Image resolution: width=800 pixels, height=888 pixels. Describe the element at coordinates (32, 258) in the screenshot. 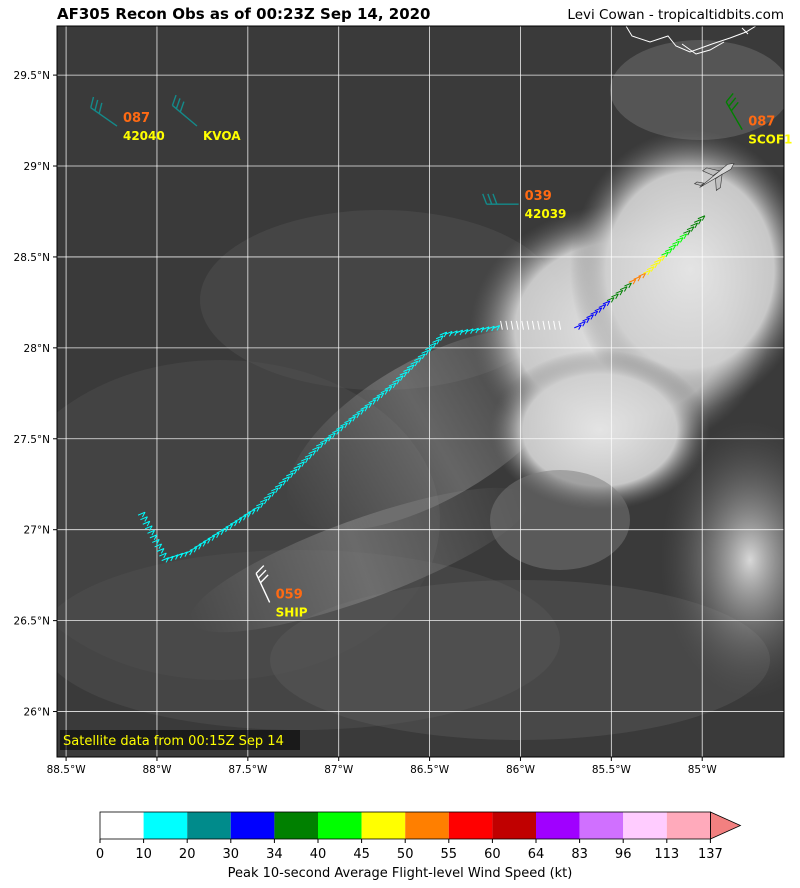

I see `lat-tick-label: 28.5°N` at that location.